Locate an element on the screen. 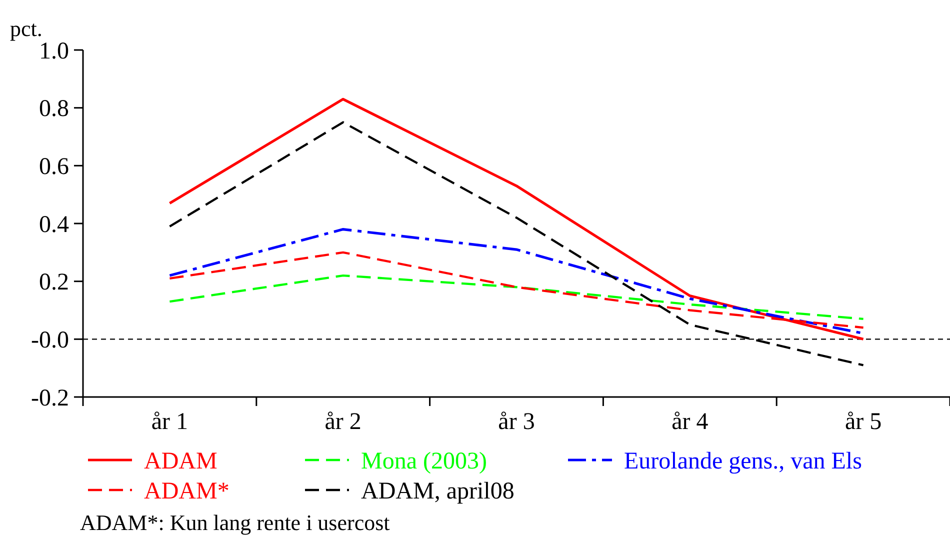  x-tick-label: år 5 is located at coordinates (863, 422).